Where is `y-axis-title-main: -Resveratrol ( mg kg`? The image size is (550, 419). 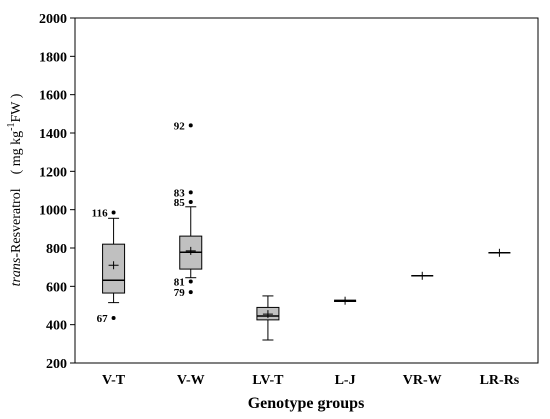 y-axis-title-main: -Resveratrol ( mg kg is located at coordinates (16, 194).